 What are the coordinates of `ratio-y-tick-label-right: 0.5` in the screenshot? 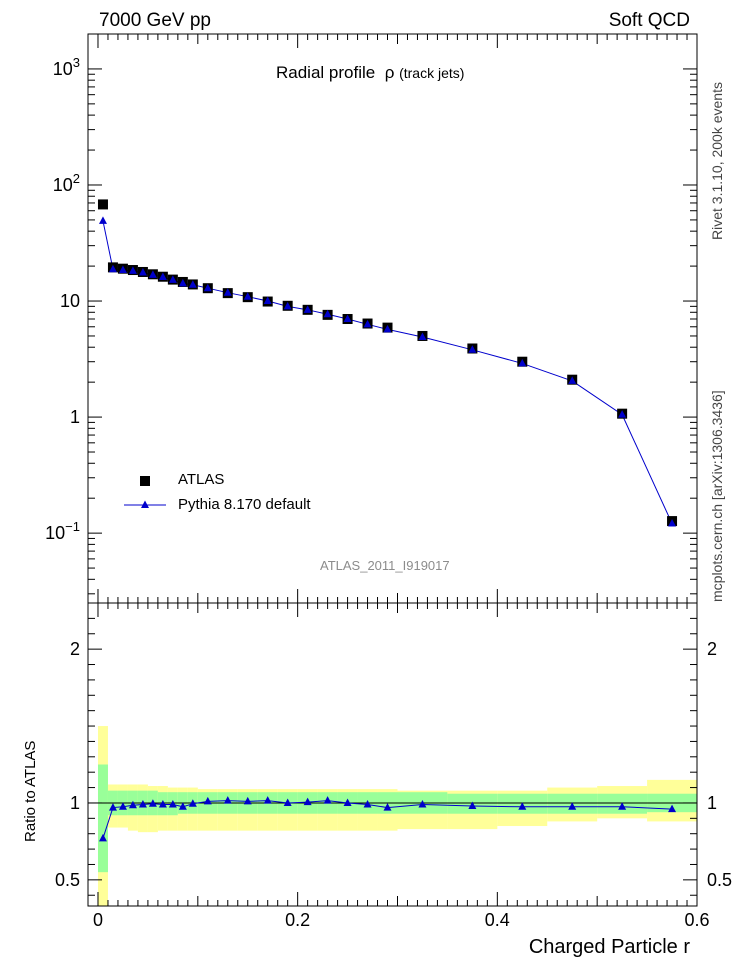 It's located at (719, 880).